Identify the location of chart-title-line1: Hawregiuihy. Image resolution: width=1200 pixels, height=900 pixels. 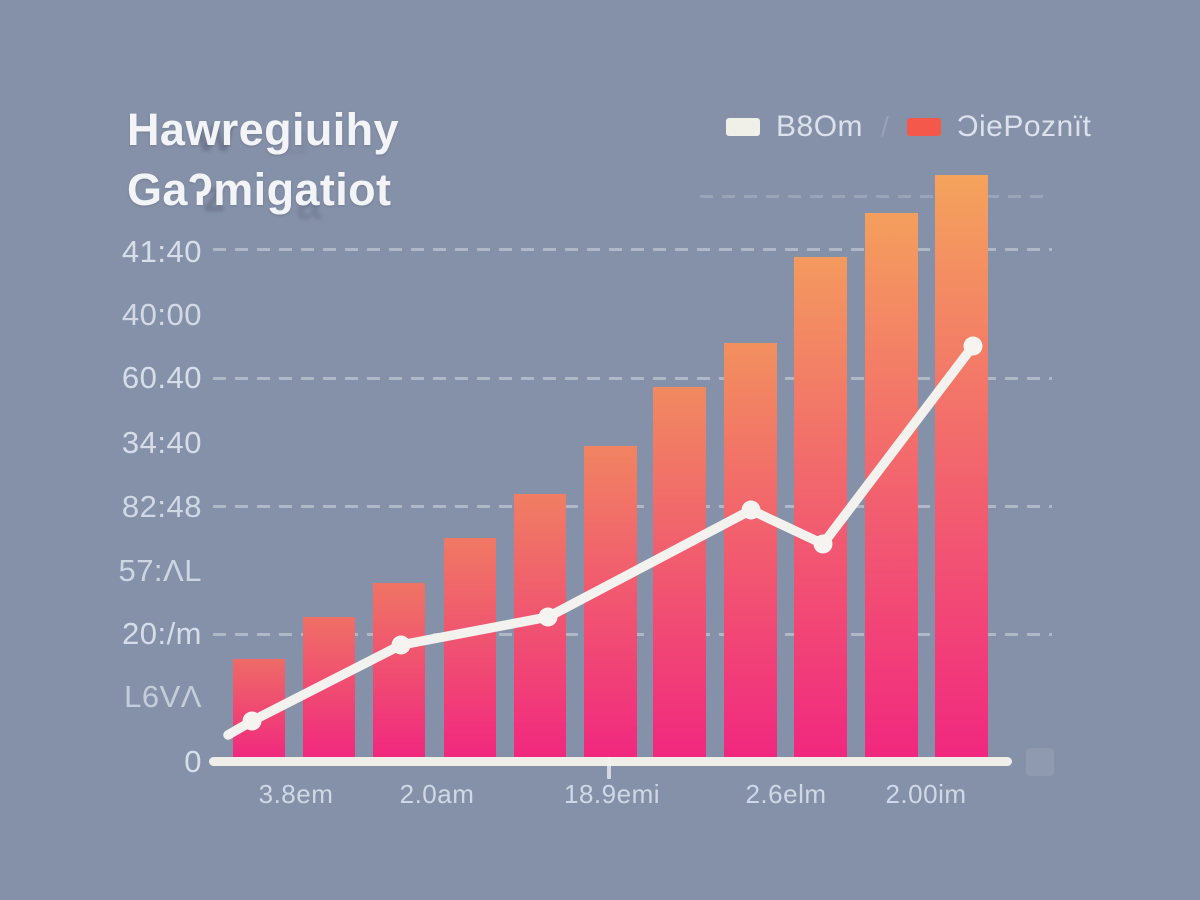
(263, 129).